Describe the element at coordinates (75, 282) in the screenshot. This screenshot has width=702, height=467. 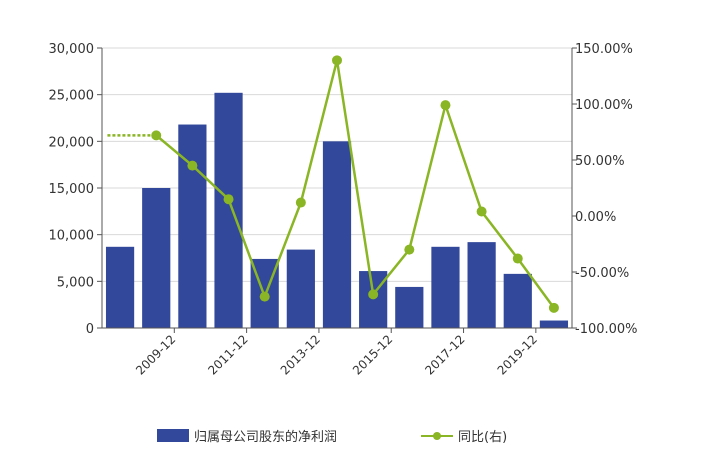
I see `y-left-tick-label: 5,000` at that location.